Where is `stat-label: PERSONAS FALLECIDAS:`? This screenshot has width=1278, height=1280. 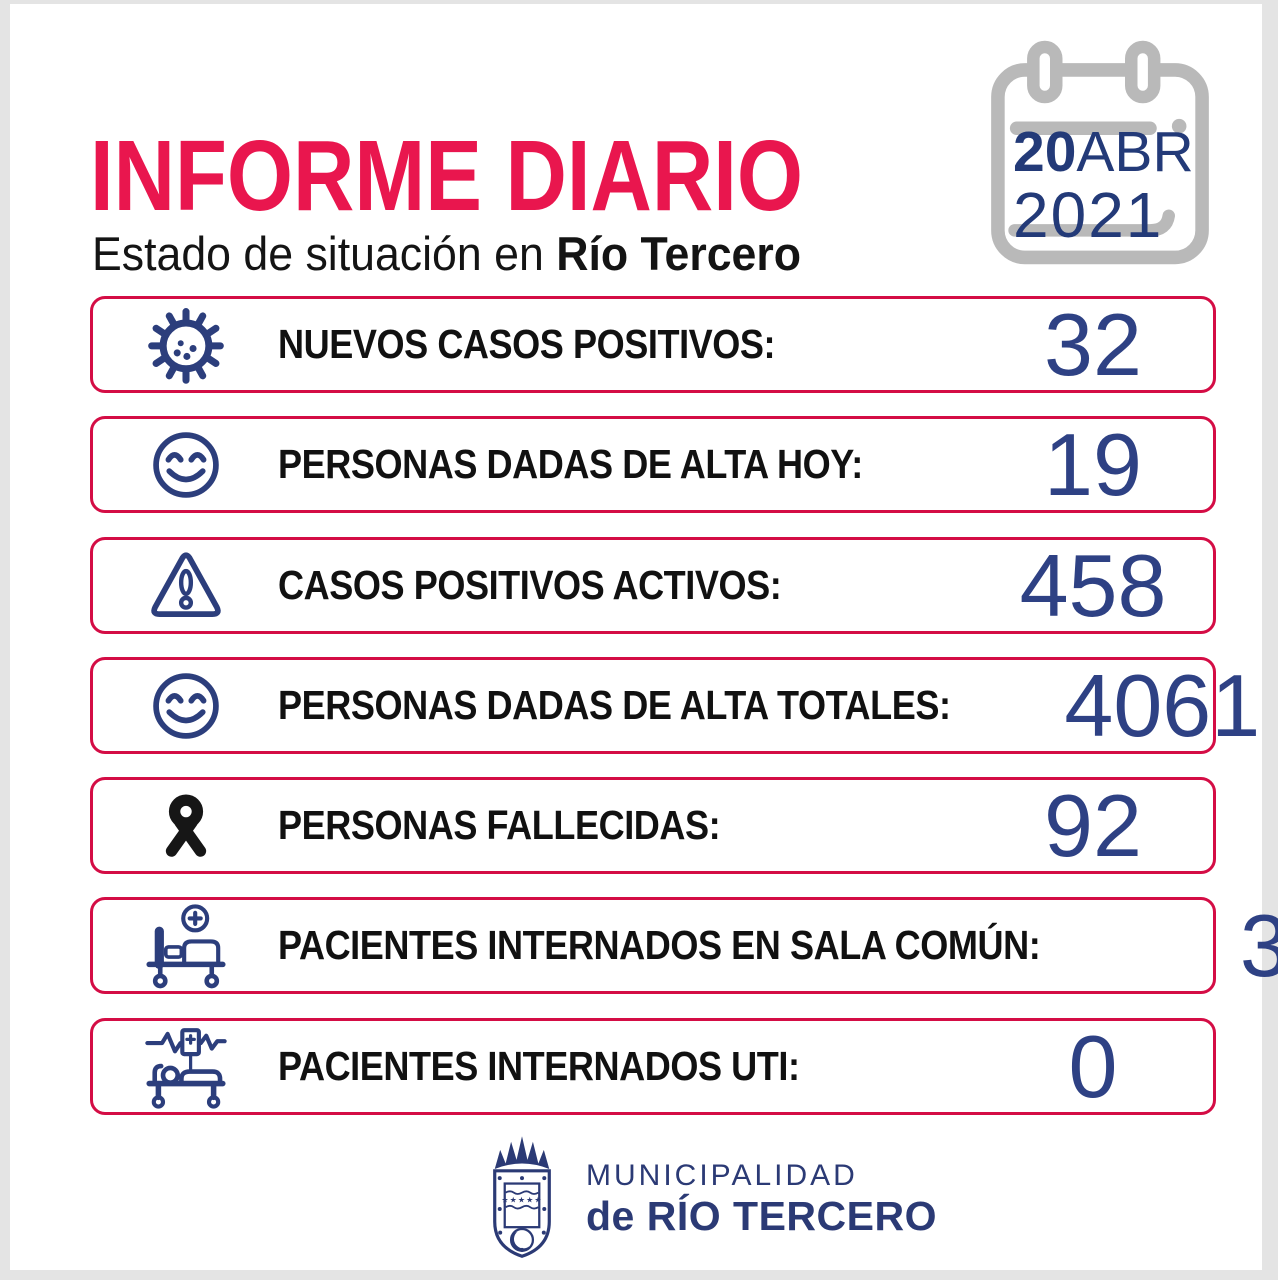 stat-label: PERSONAS FALLECIDAS: is located at coordinates (499, 825).